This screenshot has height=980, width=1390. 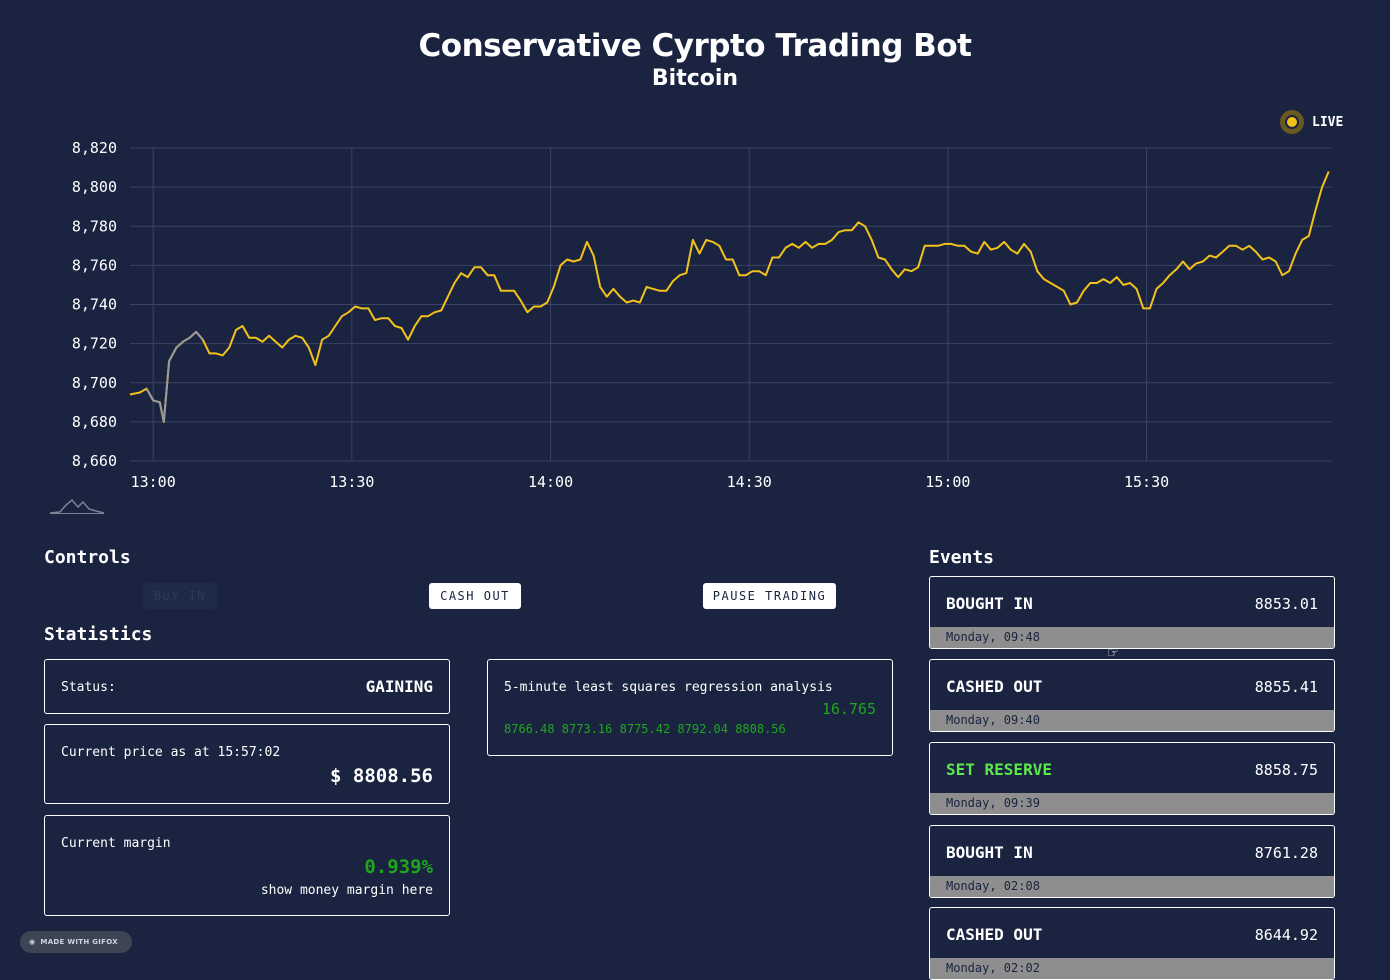 What do you see at coordinates (247, 764) in the screenshot?
I see `current-price-card: Current price as at 15:57:02 $ 8808.56` at bounding box center [247, 764].